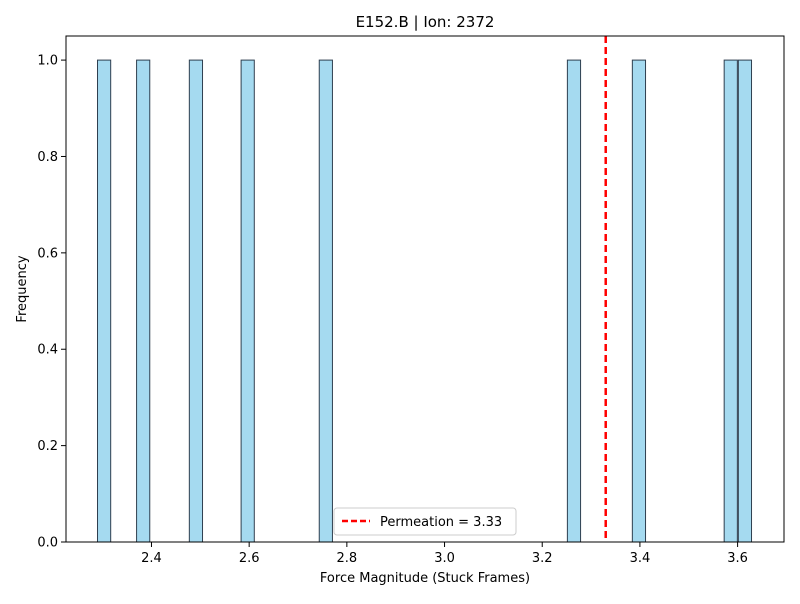 The image size is (800, 604). What do you see at coordinates (542, 558) in the screenshot?
I see `x-tick-label: 3.2` at bounding box center [542, 558].